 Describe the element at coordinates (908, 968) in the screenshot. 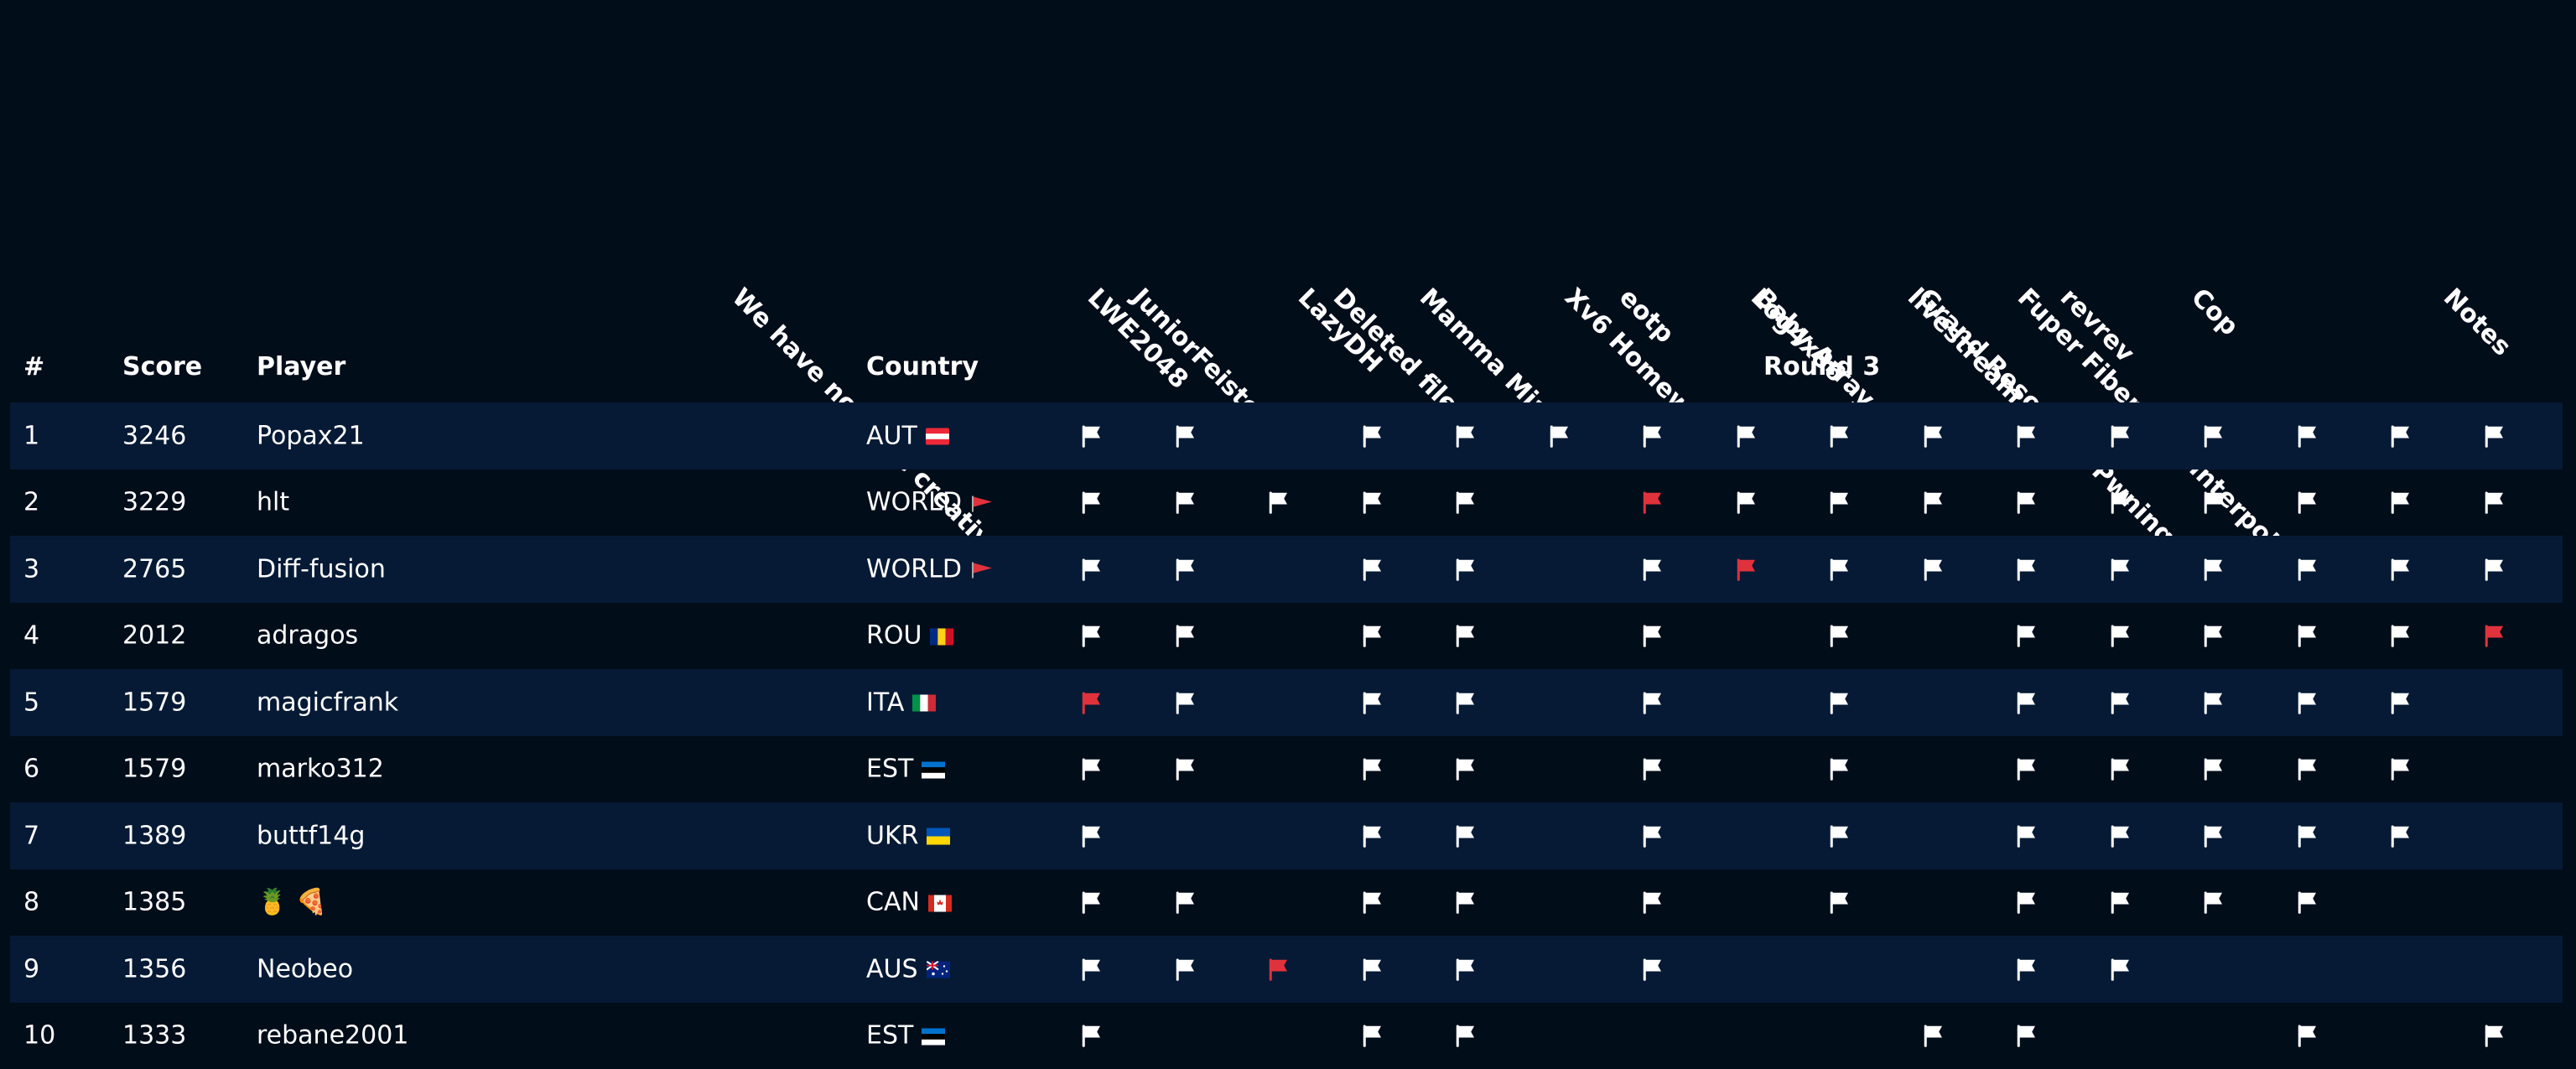

I see `country-cell: AUS` at that location.